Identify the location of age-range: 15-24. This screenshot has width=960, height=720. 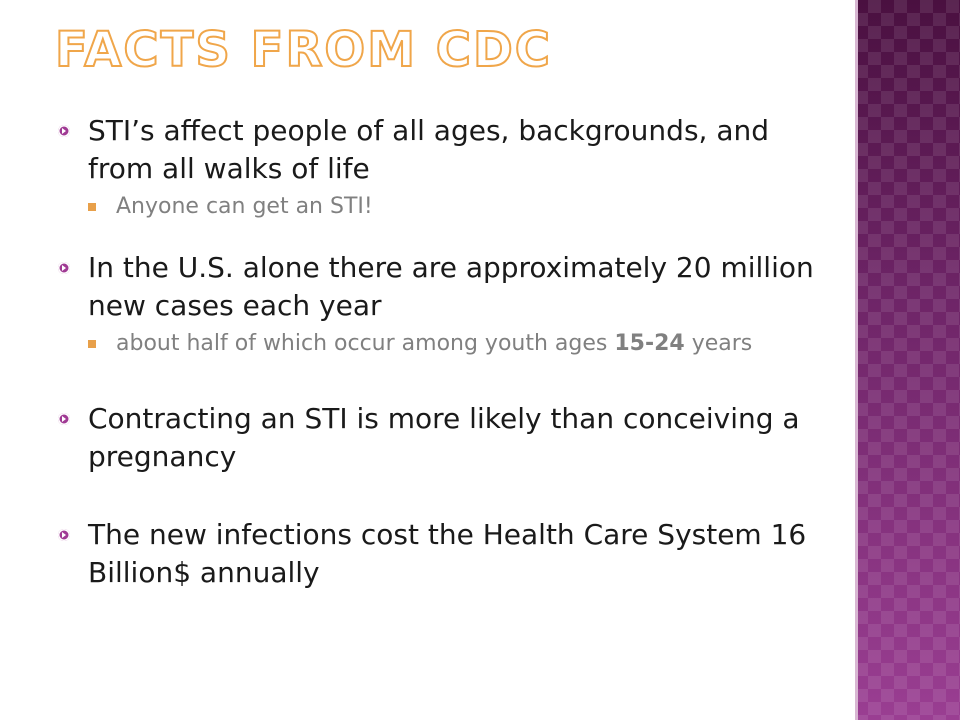
(649, 343).